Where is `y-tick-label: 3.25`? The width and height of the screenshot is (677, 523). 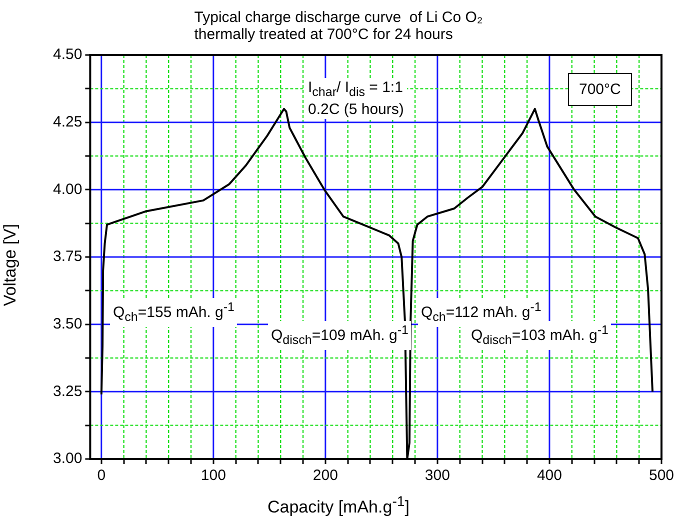 y-tick-label: 3.25 is located at coordinates (67, 391).